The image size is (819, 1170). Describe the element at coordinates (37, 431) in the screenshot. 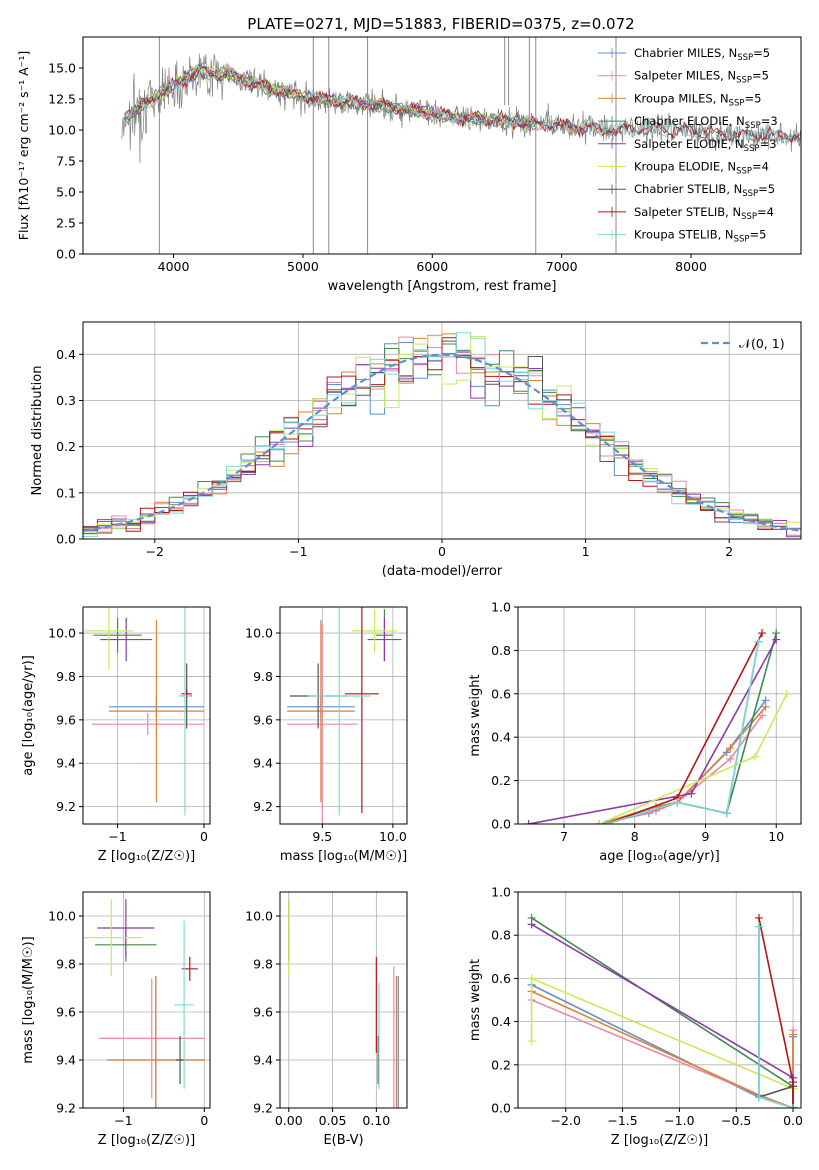

I see `y-axis-label: Normed distribution` at that location.